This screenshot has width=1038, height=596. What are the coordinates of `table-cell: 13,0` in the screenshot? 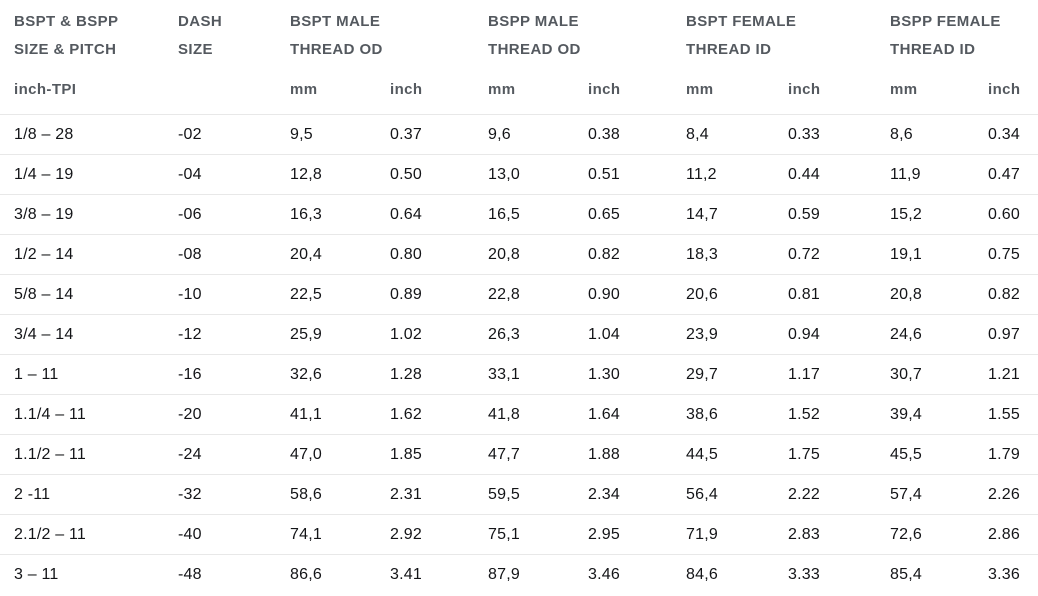 It's located at (504, 174).